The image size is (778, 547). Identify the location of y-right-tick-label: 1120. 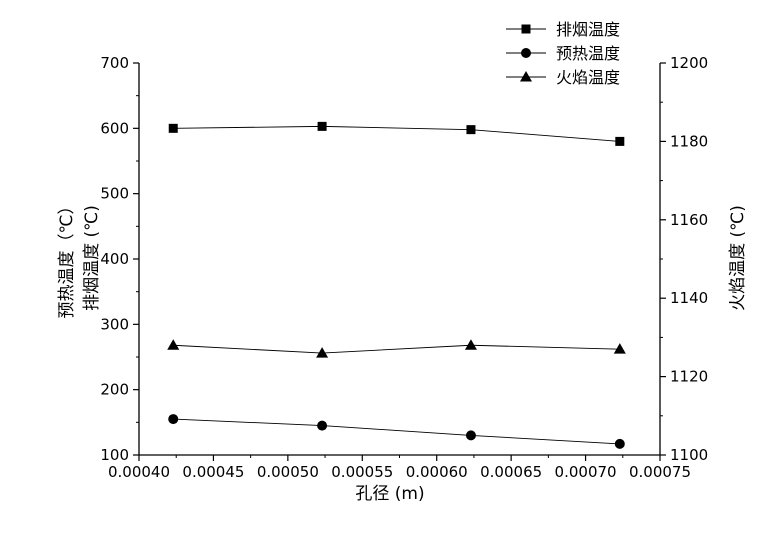
(689, 377).